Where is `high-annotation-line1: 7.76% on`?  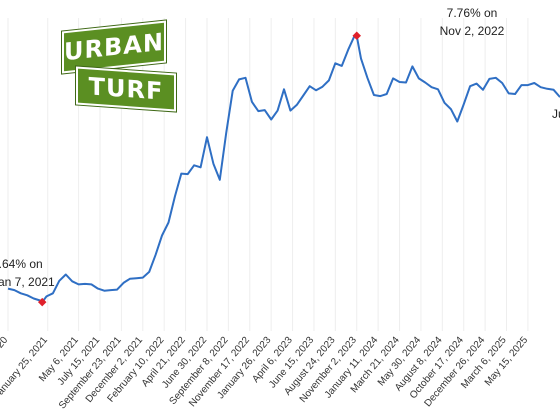
high-annotation-line1: 7.76% on is located at coordinates (472, 13).